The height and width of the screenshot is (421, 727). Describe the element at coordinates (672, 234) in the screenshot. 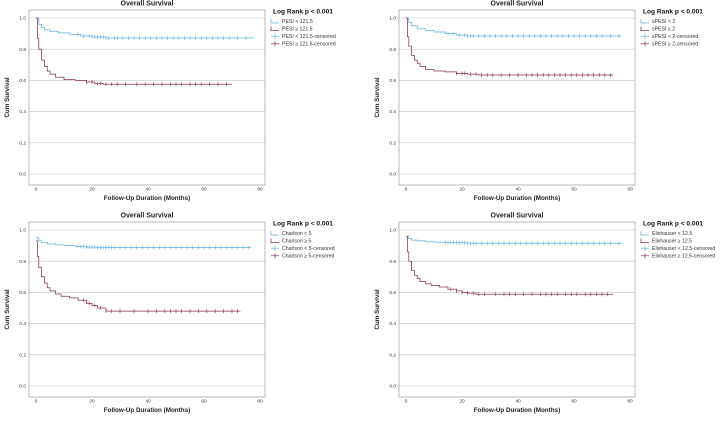

I see `legend-entry: Elixhauser < 12.5` at that location.